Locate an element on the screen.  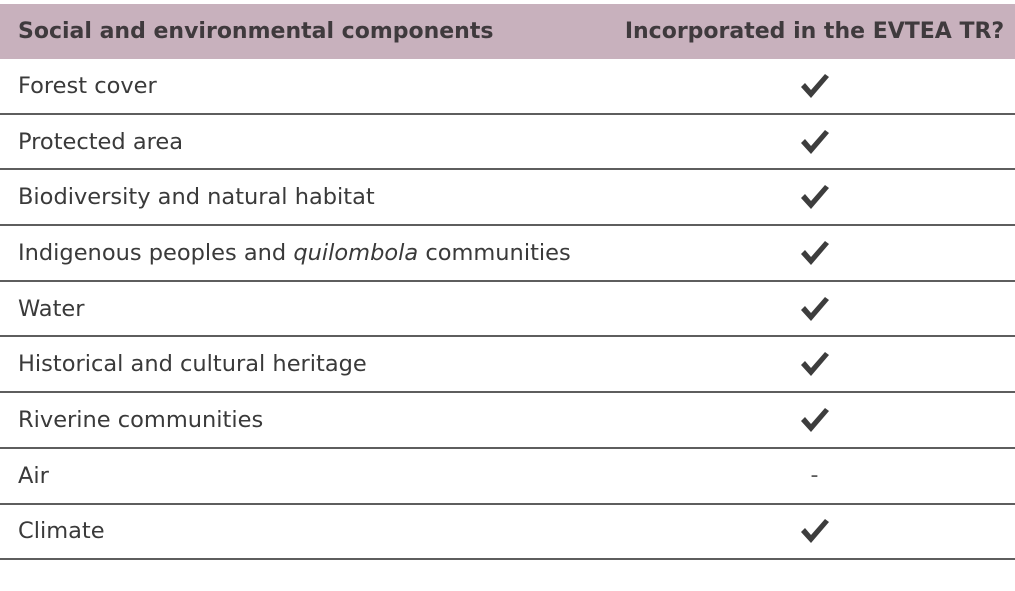
header-incorporated: Incorporated in the EVTEA TR? is located at coordinates (814, 31).